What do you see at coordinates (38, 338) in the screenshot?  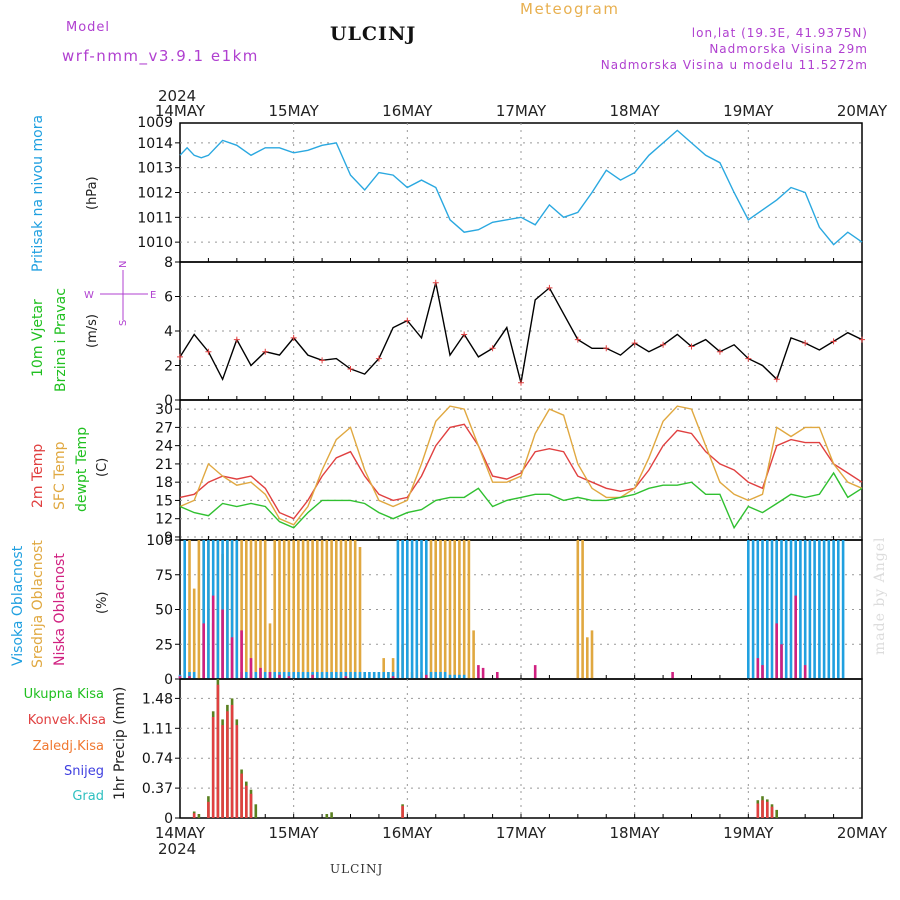 I see `wind-ylabel-line1: 10m Vjetar` at bounding box center [38, 338].